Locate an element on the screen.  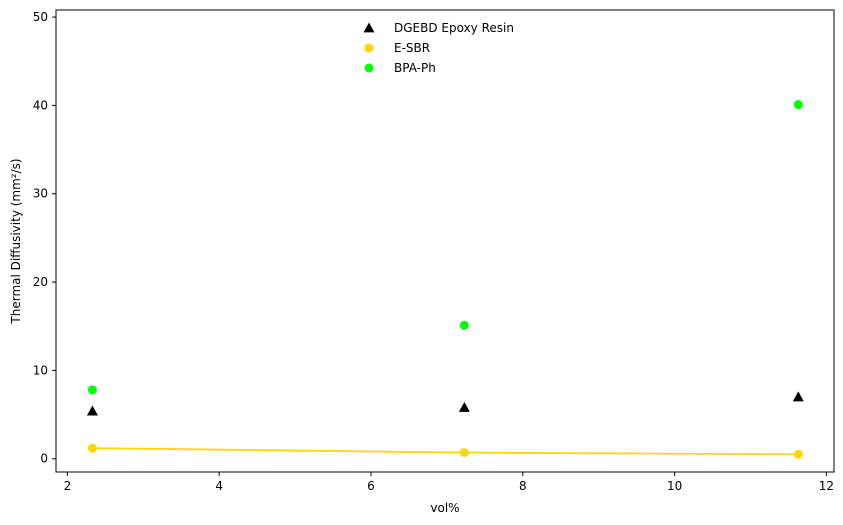
x-tick-label: 6 is located at coordinates (371, 486).